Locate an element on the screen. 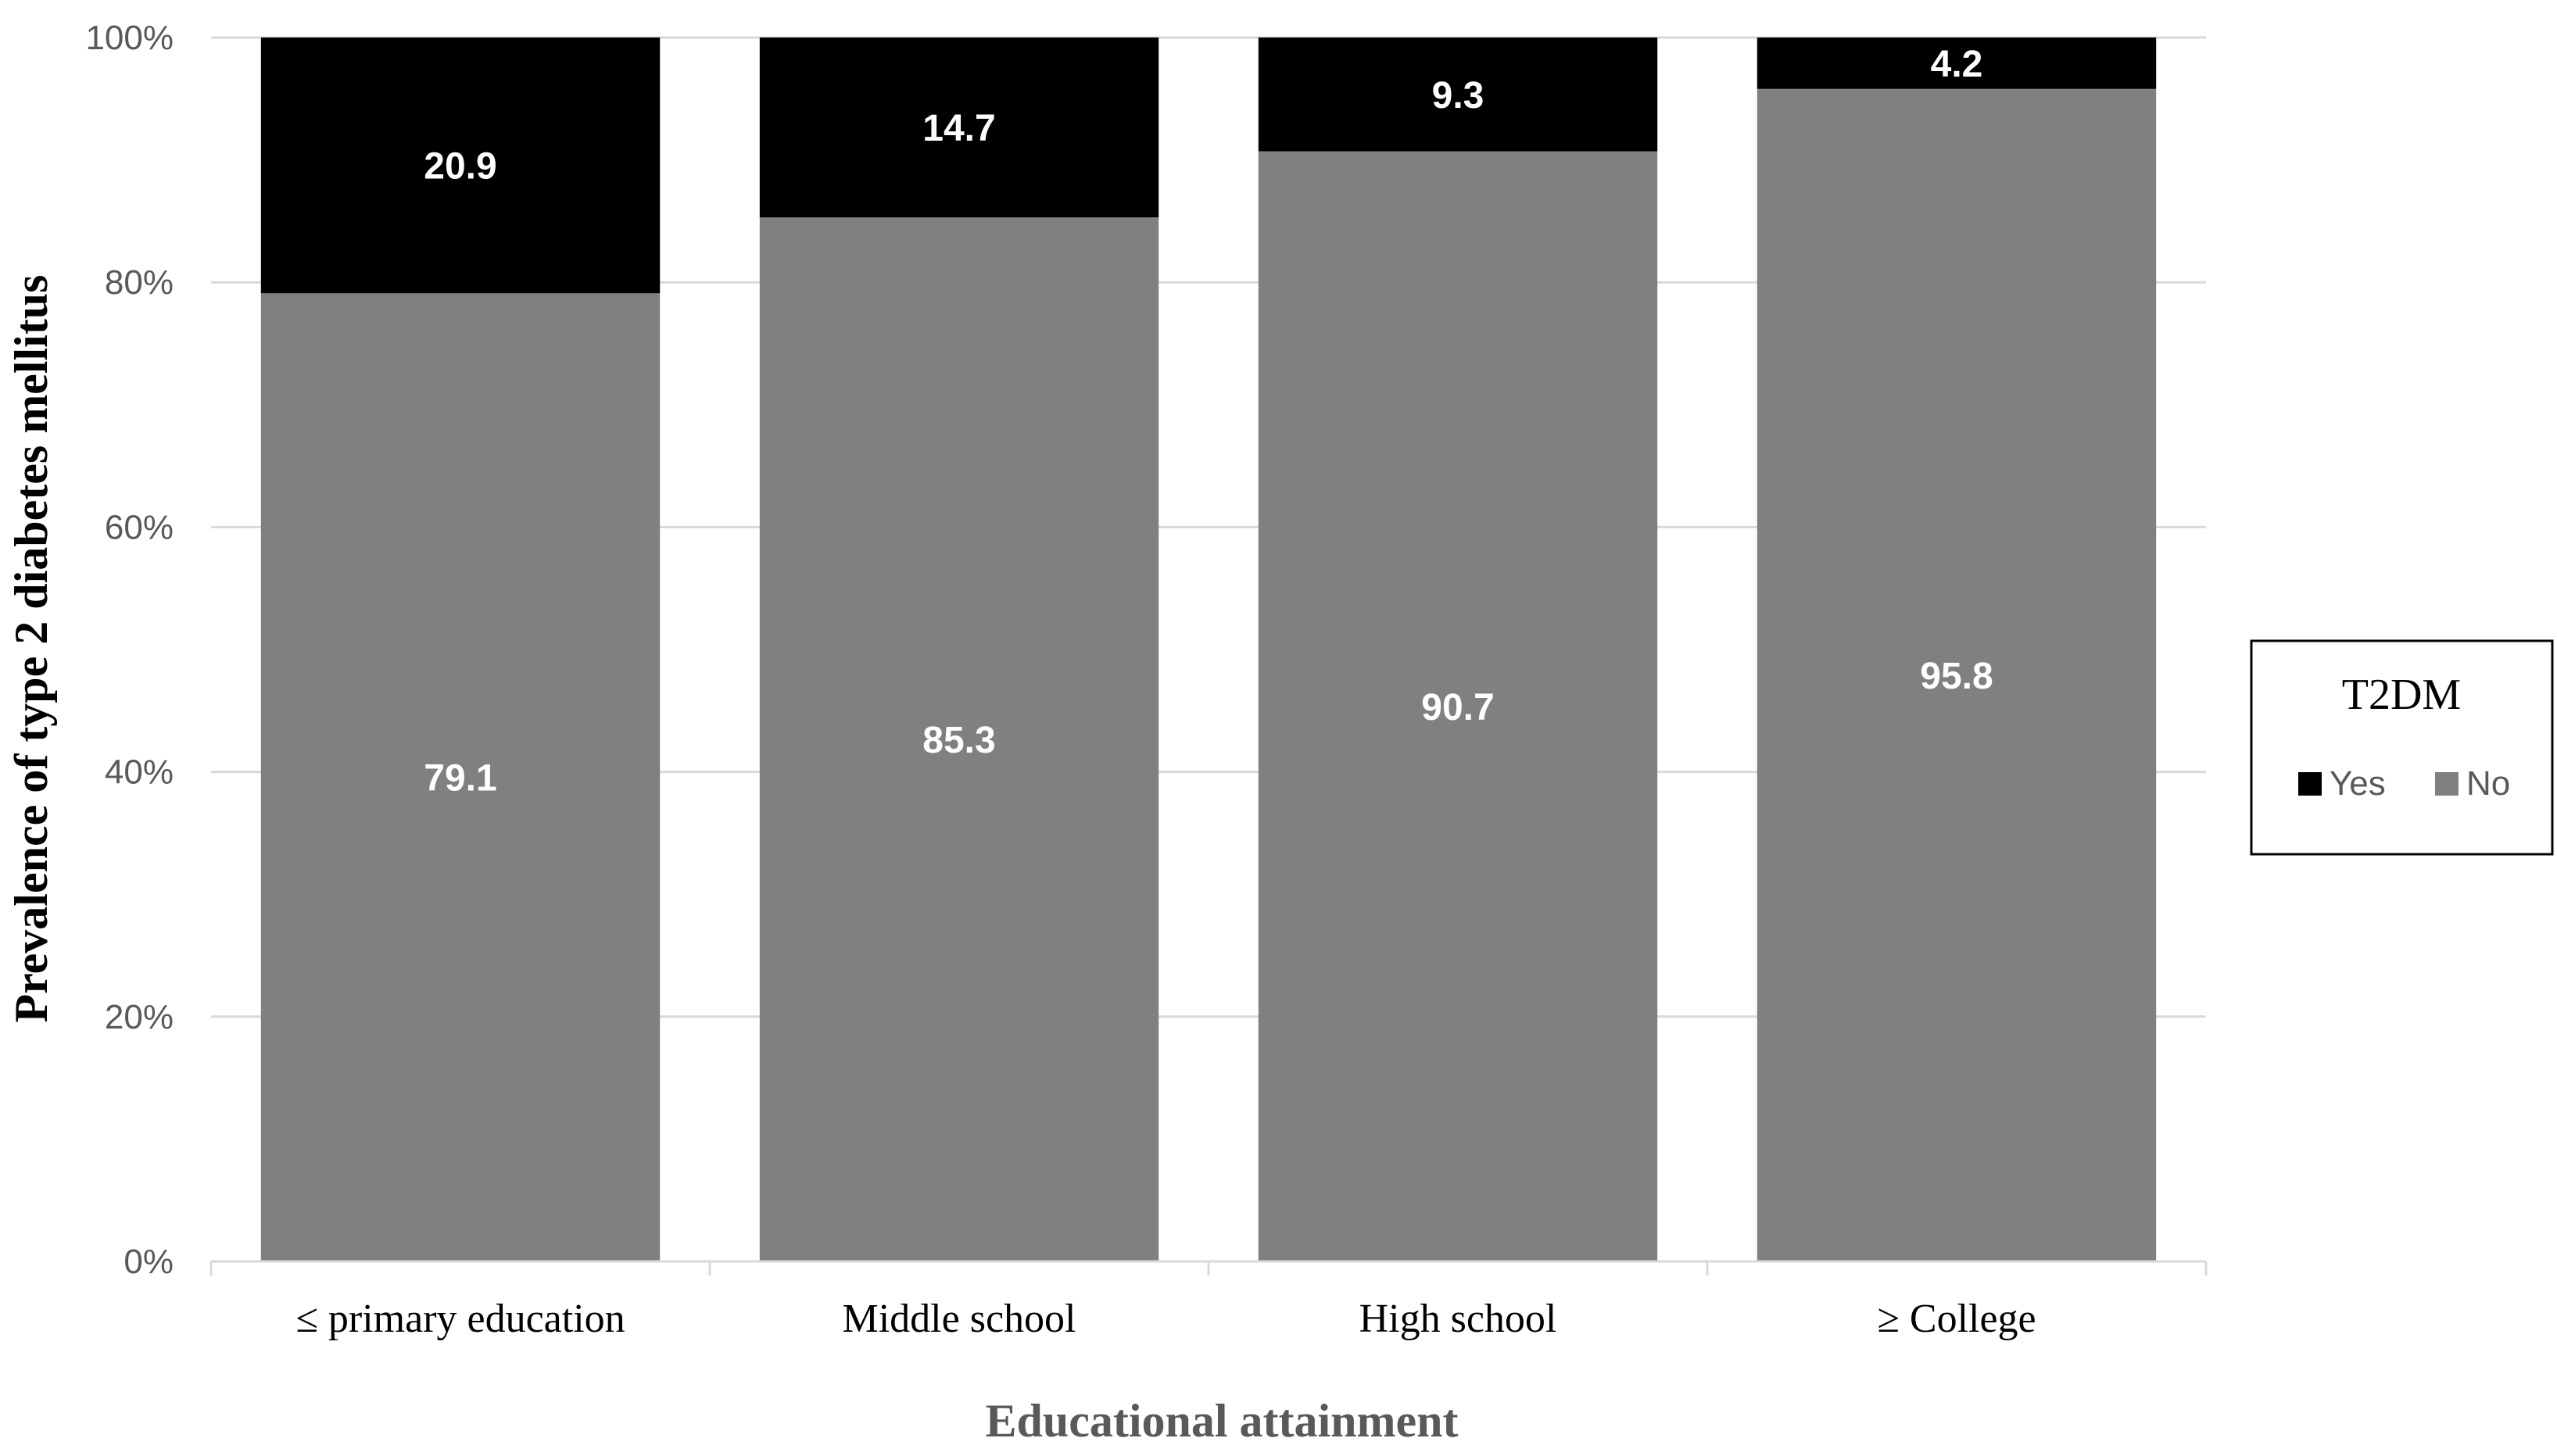  y-tick-label: 100% is located at coordinates (129, 38).